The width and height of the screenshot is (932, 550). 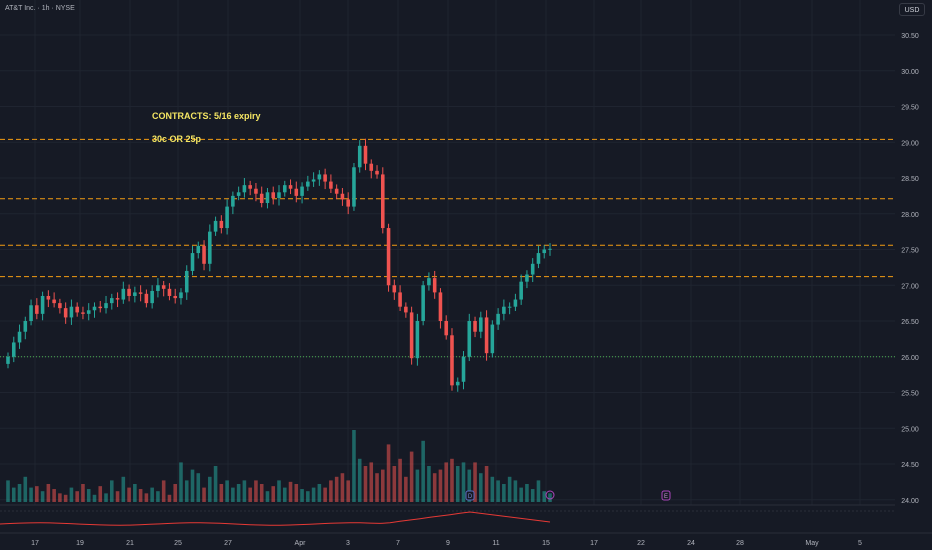 What do you see at coordinates (130, 543) in the screenshot?
I see `time-tick-label: 21` at bounding box center [130, 543].